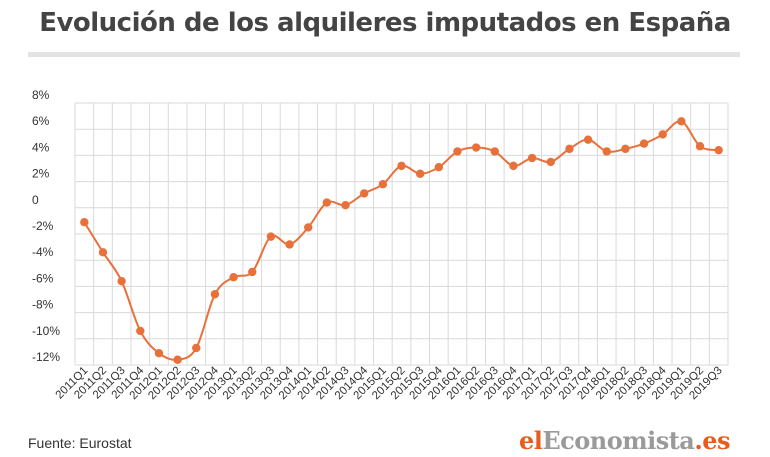  What do you see at coordinates (43, 305) in the screenshot?
I see `y-tick-label: -8%` at bounding box center [43, 305].